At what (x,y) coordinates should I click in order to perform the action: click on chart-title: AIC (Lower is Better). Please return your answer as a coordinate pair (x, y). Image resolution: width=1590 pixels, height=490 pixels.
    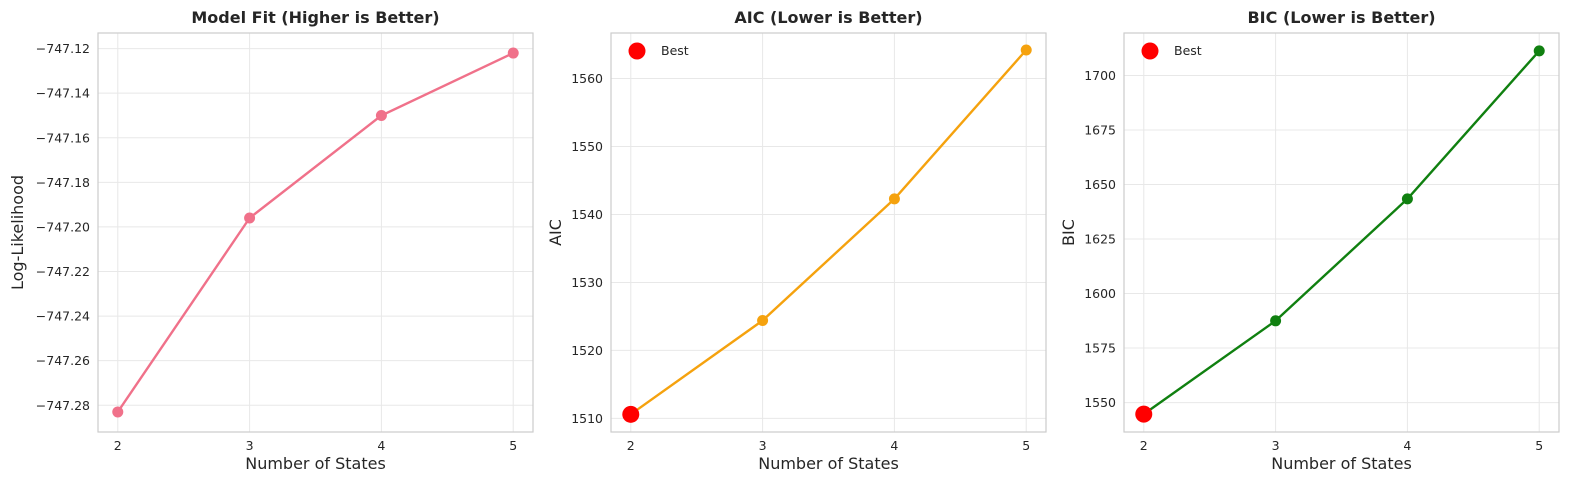
    Looking at the image, I should click on (828, 17).